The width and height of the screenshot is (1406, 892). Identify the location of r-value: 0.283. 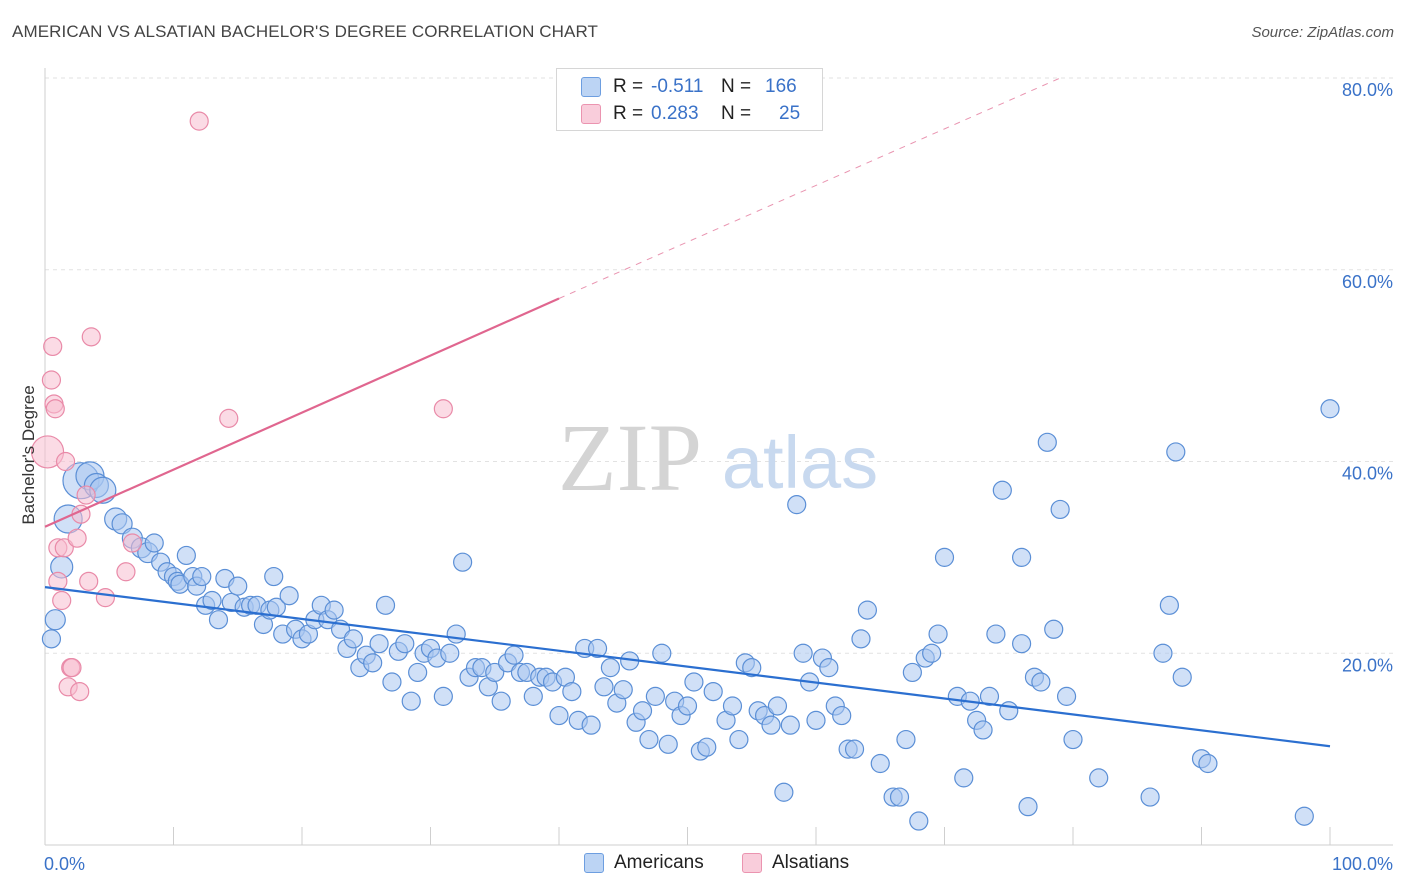
(675, 113).